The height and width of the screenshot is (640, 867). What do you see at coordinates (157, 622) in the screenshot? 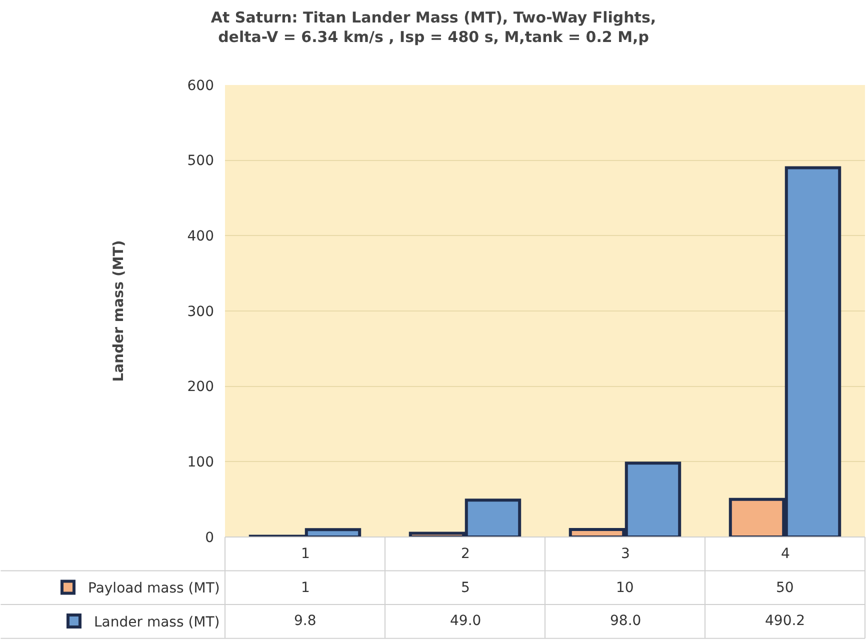
I see `legend-label: Lander mass (MT)` at bounding box center [157, 622].